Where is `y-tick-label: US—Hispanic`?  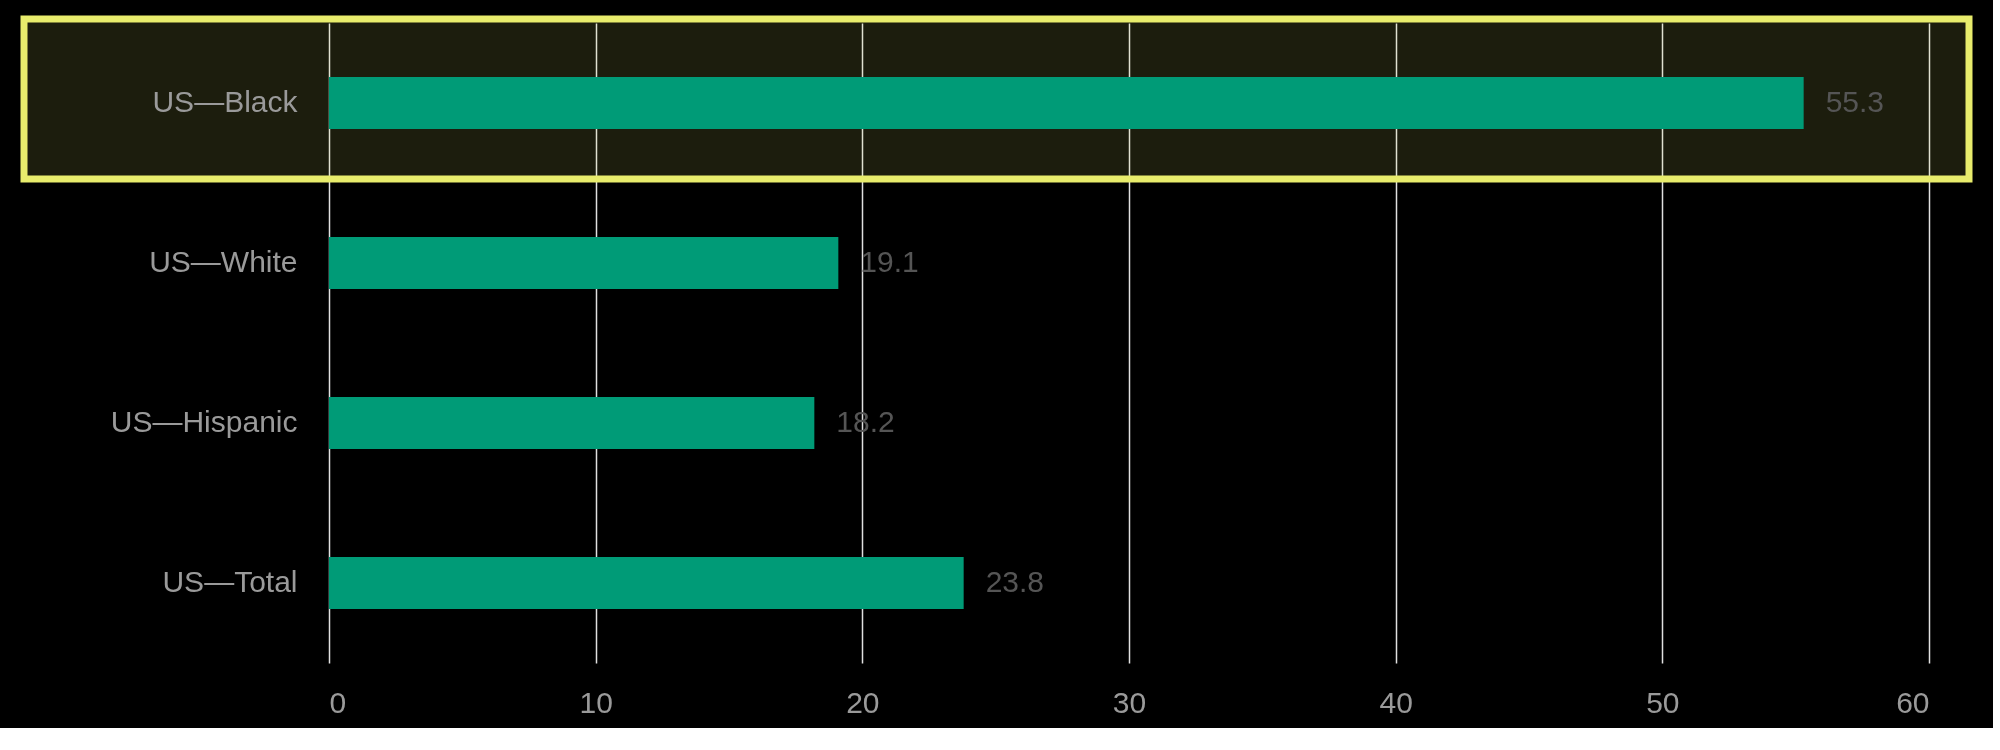
y-tick-label: US—Hispanic is located at coordinates (204, 421).